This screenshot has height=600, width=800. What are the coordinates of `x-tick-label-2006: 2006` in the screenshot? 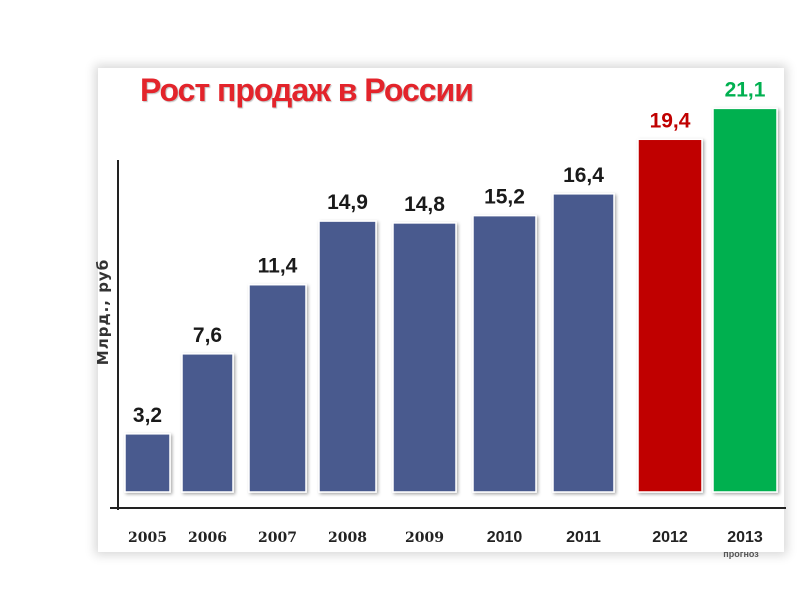 It's located at (207, 538).